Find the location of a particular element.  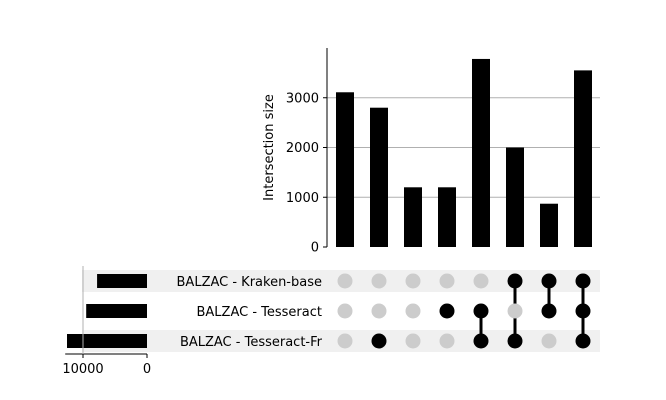

y-tick-label: 1000 is located at coordinates (302, 198).